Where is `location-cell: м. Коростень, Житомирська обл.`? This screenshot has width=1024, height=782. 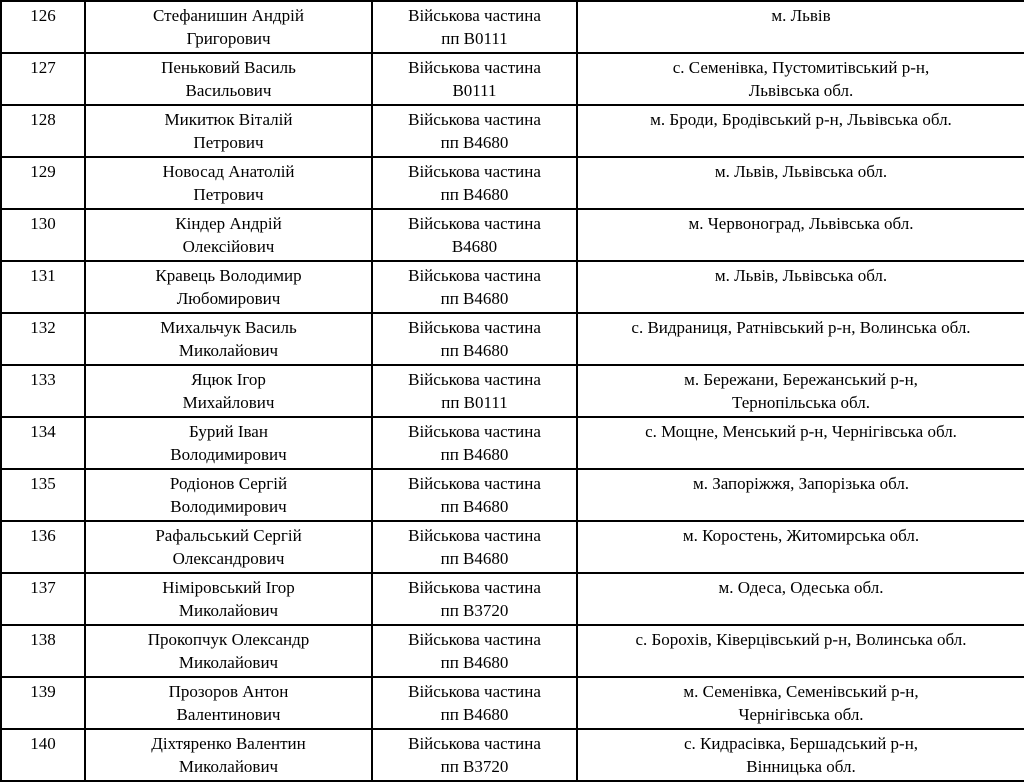 location-cell: м. Коростень, Житомирська обл. is located at coordinates (800, 547).